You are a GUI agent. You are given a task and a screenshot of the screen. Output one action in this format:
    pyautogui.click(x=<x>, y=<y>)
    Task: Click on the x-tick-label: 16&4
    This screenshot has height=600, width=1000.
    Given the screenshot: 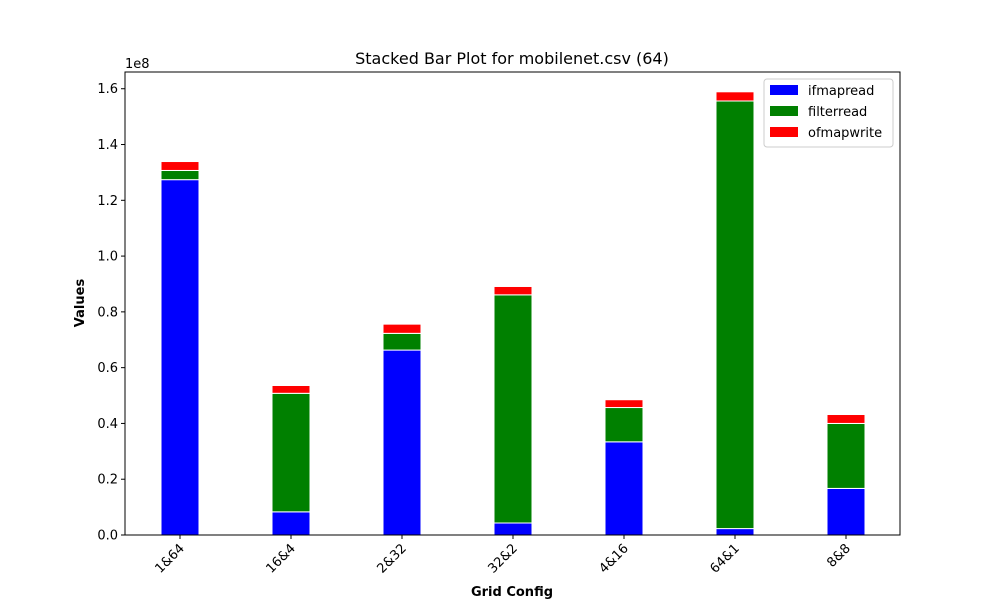 What is the action you would take?
    pyautogui.click(x=281, y=558)
    